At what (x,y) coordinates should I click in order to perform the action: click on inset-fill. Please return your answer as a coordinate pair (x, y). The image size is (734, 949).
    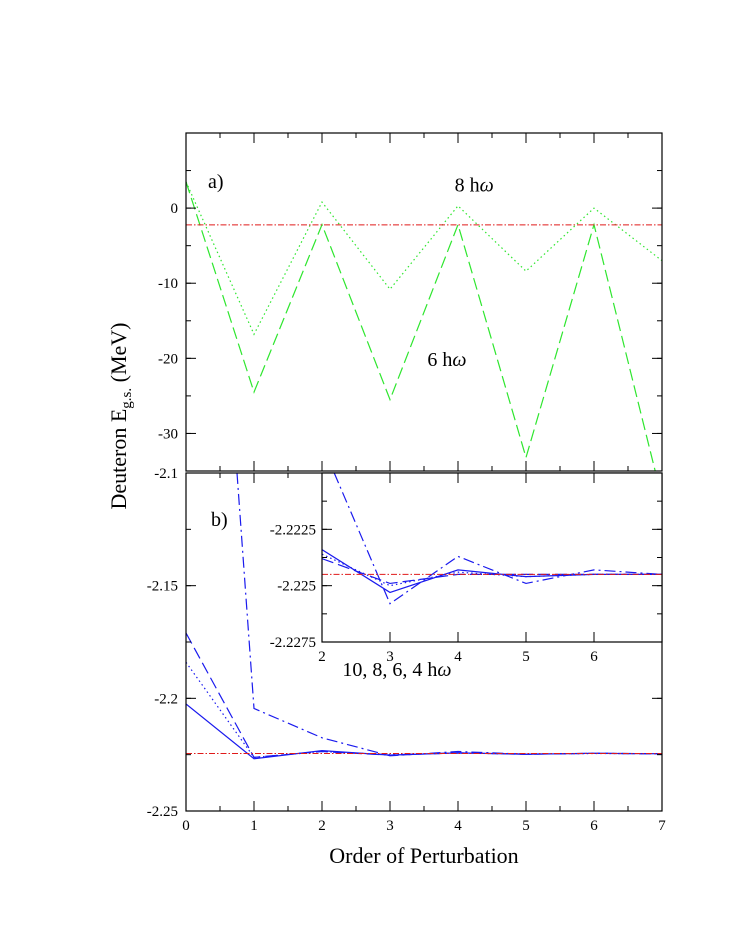
    Looking at the image, I should click on (492, 557).